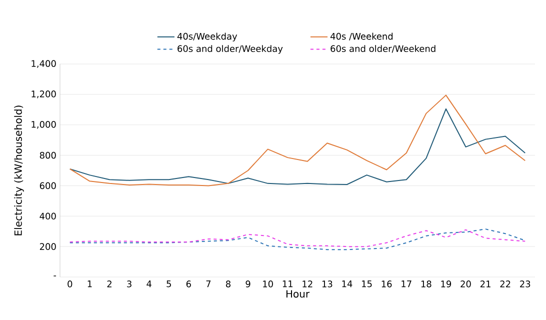 The image size is (546, 320). I want to click on x-tick-label: 19, so click(446, 284).